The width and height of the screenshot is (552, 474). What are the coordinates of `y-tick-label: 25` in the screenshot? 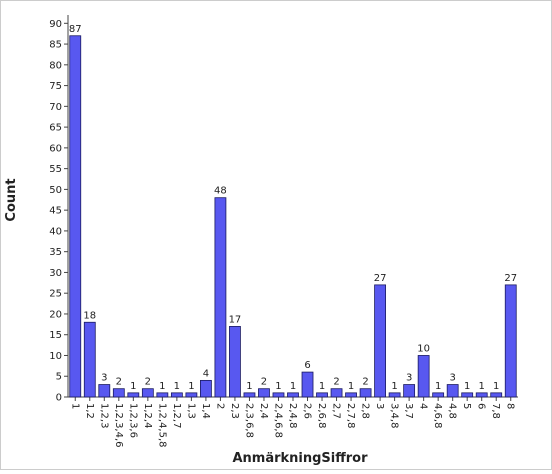 It's located at (55, 294).